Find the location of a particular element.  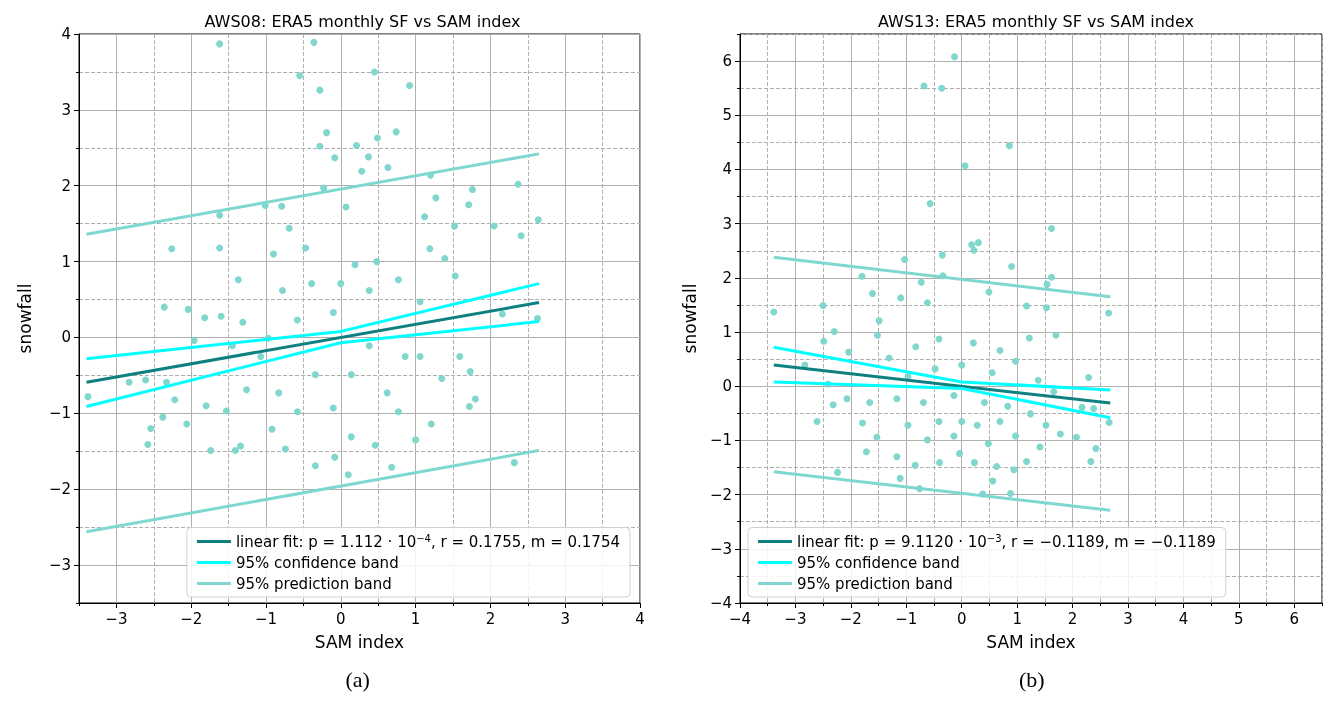

y-tick-label: 6 is located at coordinates (727, 61).